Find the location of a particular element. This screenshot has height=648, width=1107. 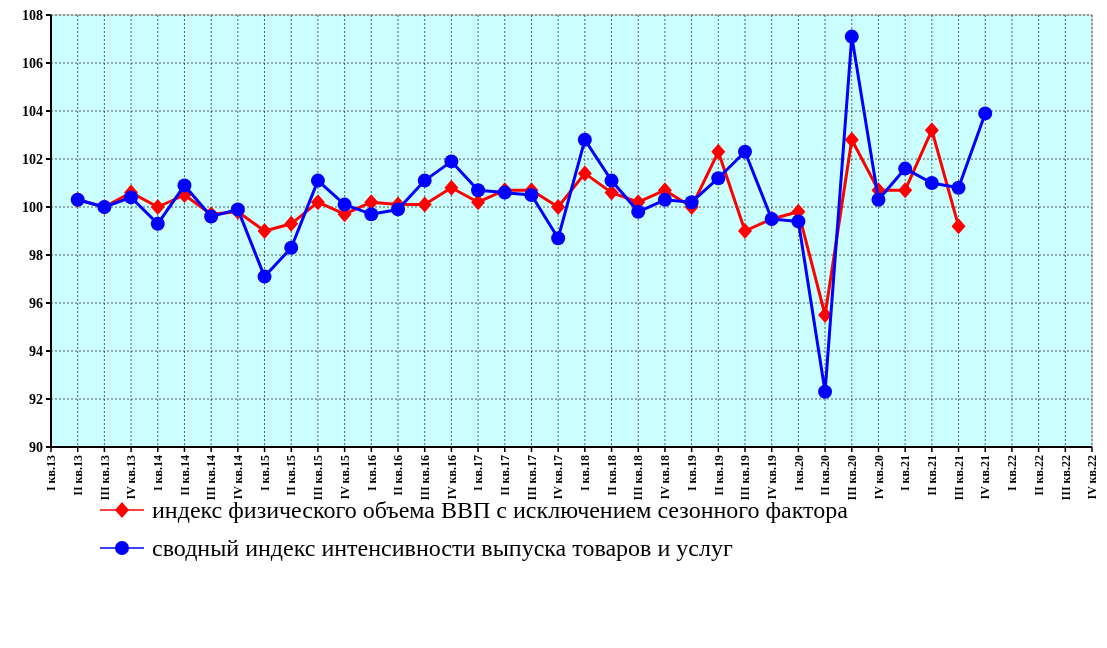

x-tick-label: III кв.22 is located at coordinates (1065, 478).